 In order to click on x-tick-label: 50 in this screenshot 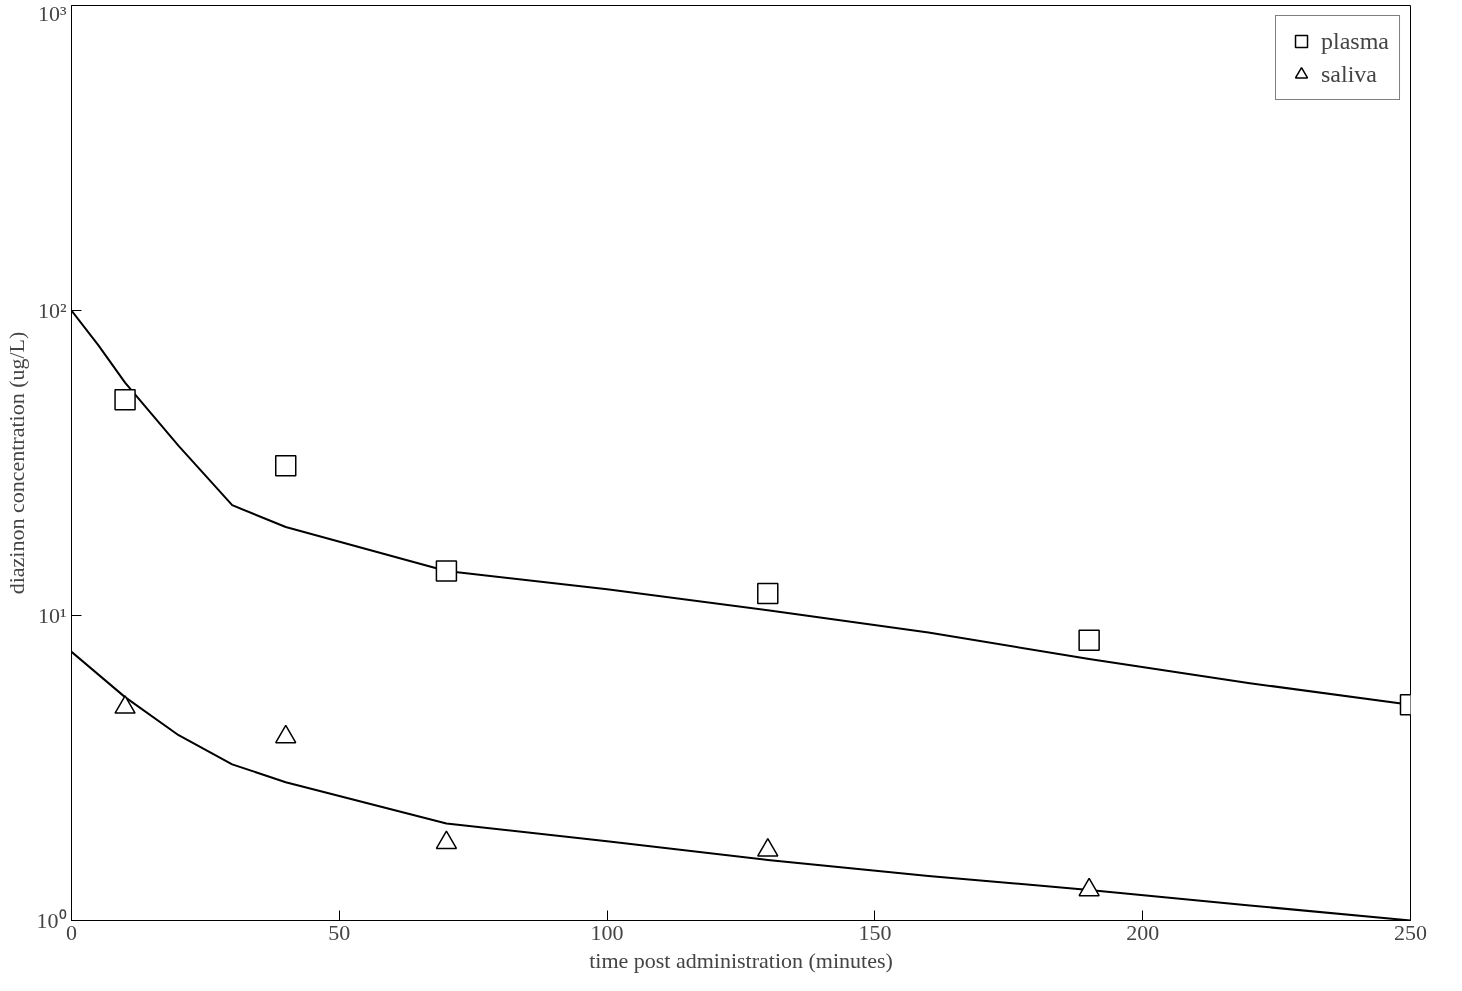, I will do `click(339, 932)`.